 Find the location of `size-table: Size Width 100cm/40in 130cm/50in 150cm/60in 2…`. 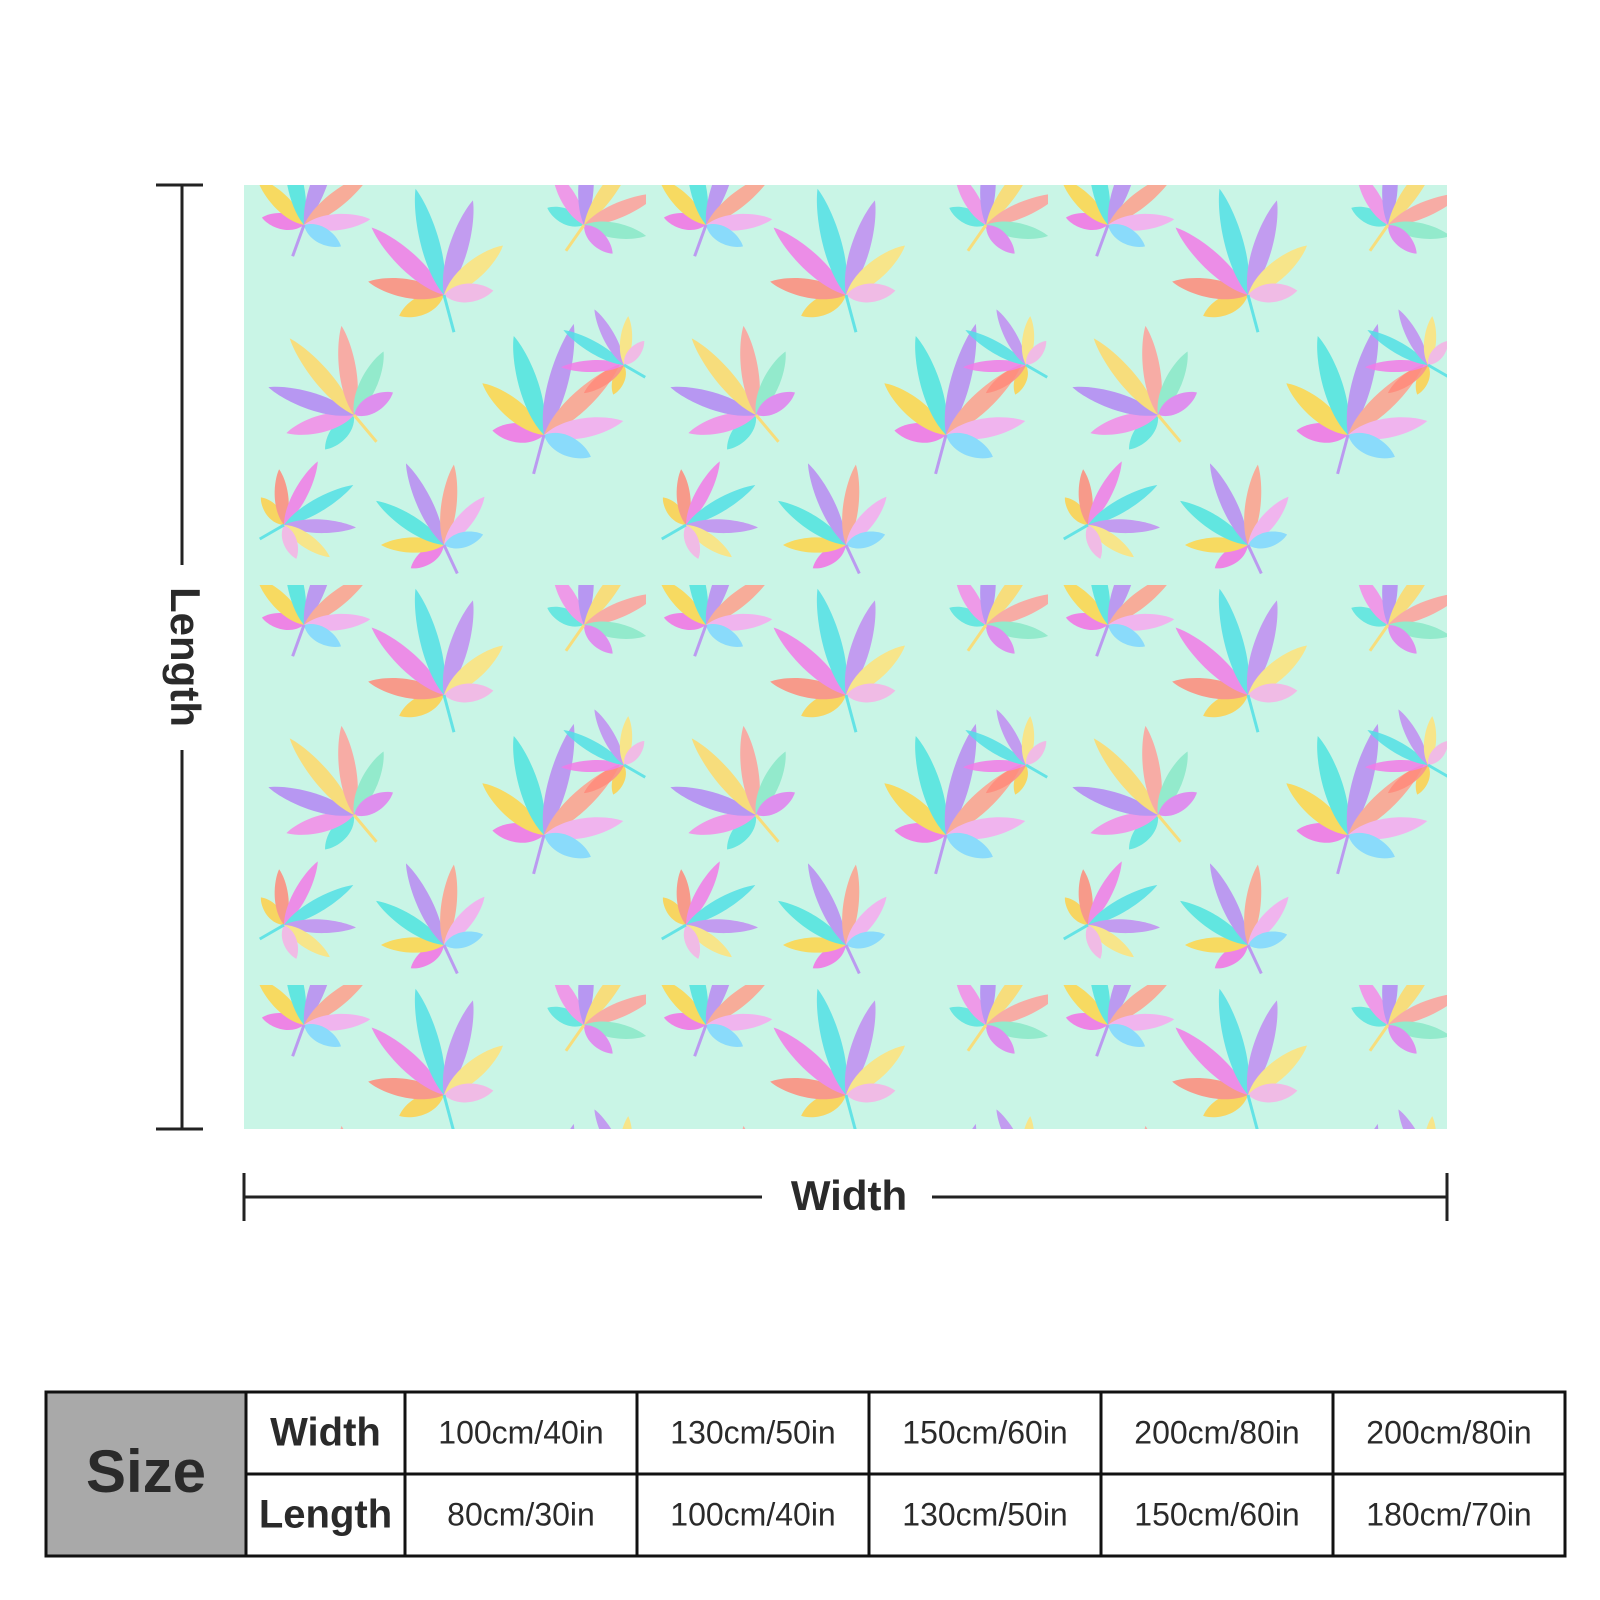

size-table: Size Width 100cm/40in 130cm/50in 150cm/60in 2… is located at coordinates (805, 1474).